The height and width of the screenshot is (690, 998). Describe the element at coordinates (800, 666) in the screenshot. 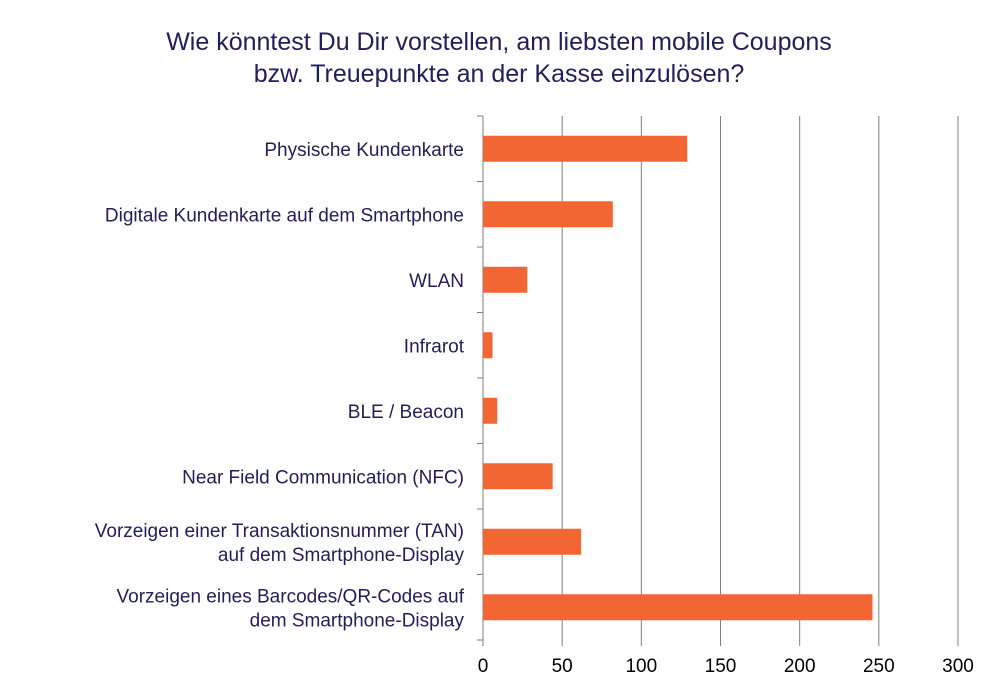

I see `x-tick-label: 200` at that location.